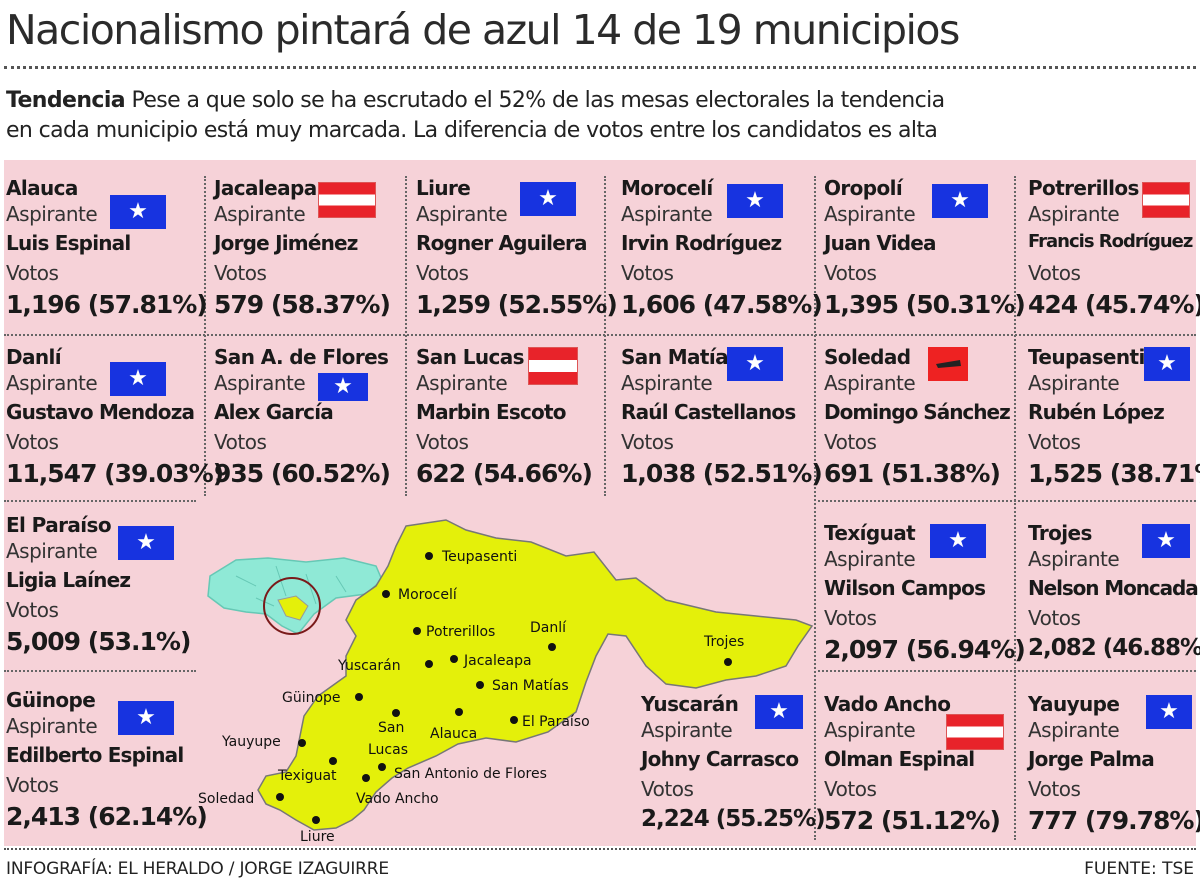  What do you see at coordinates (98, 641) in the screenshot?
I see `vote-count: 5,009 (53.1%)` at bounding box center [98, 641].